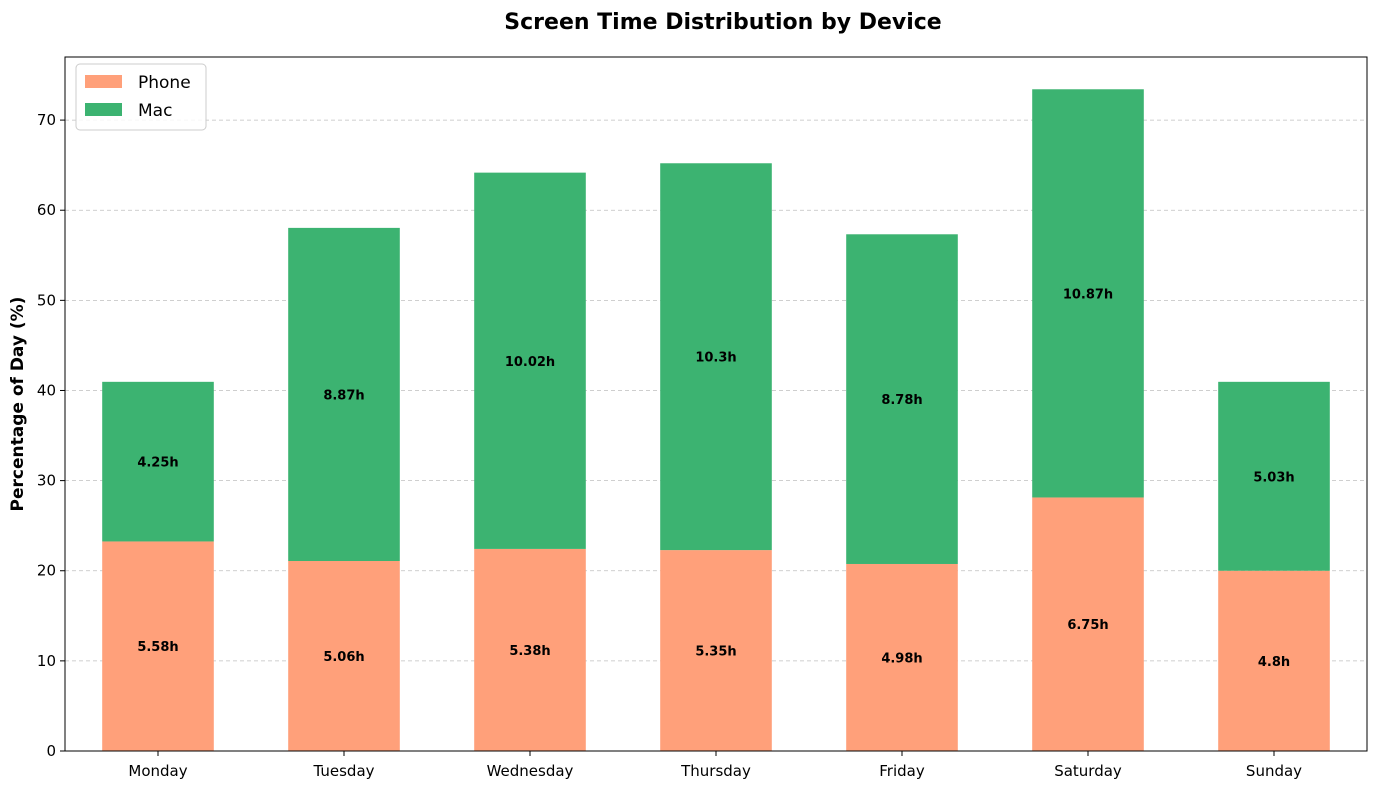  I want to click on legend-swatch-phone, so click(103, 81).